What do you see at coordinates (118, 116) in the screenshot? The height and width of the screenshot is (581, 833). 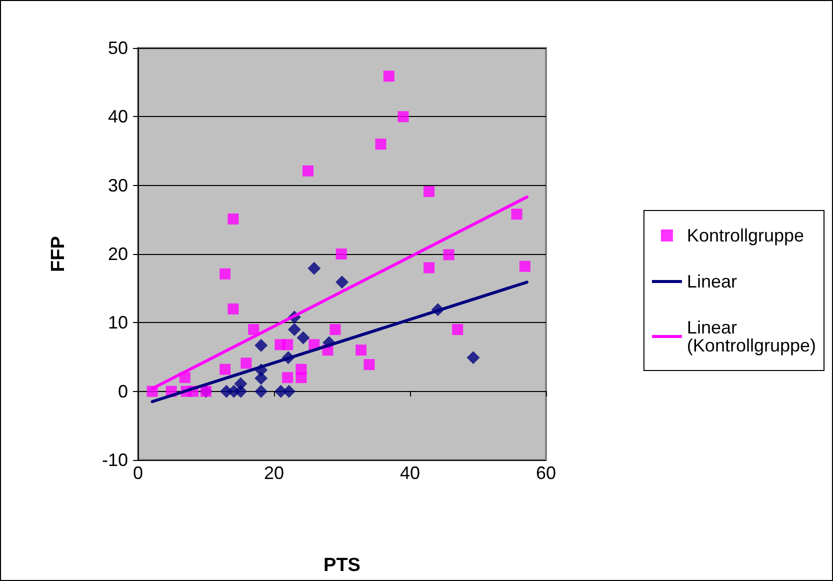 I see `y-tick-label: 40` at bounding box center [118, 116].